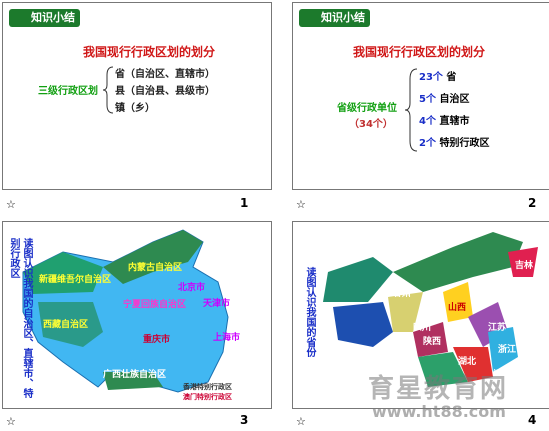 This screenshot has width=549, height=431. I want to click on slide-number: 2, so click(532, 203).